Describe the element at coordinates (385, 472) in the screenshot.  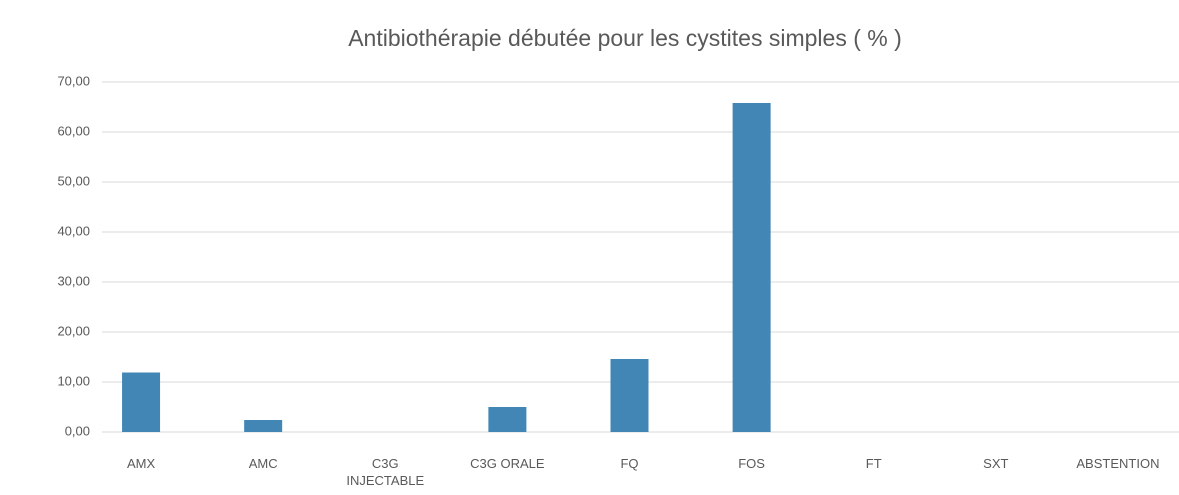
I see `x-tick-label: C3G INJECTABLE` at that location.